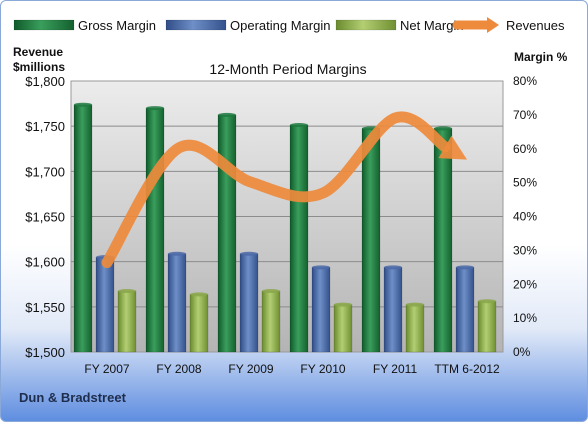 The width and height of the screenshot is (588, 422). I want to click on right-tick-label: 70%, so click(525, 115).